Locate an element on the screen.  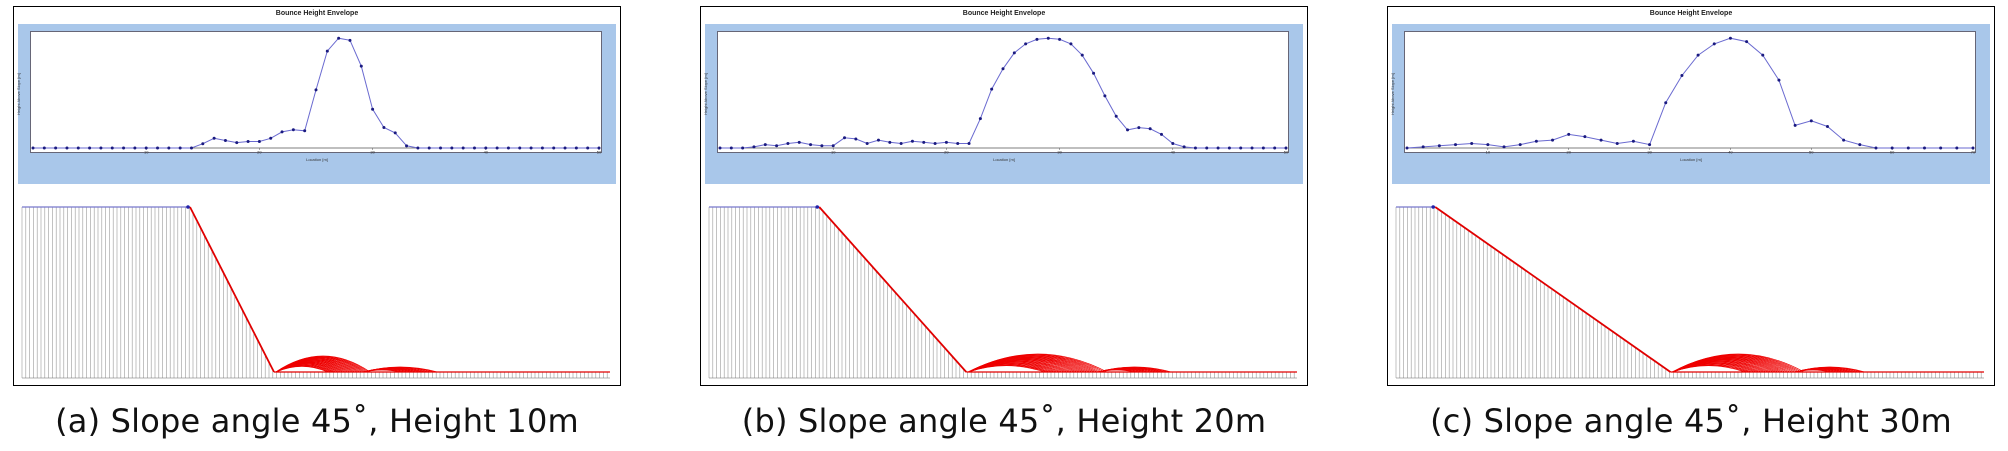
caption-c: (c) Slope angle 45˚, Height 30m is located at coordinates (1691, 421).